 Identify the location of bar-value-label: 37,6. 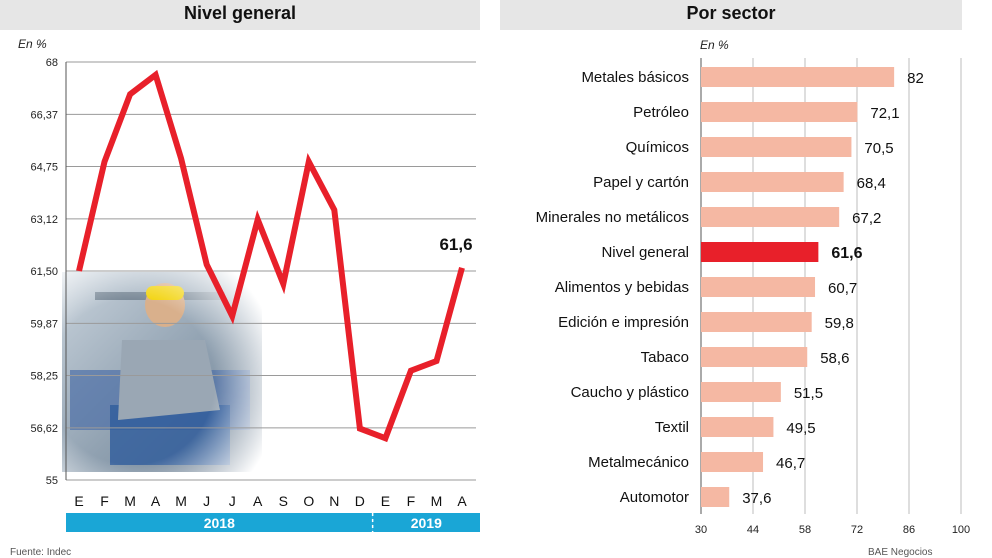
(756, 498).